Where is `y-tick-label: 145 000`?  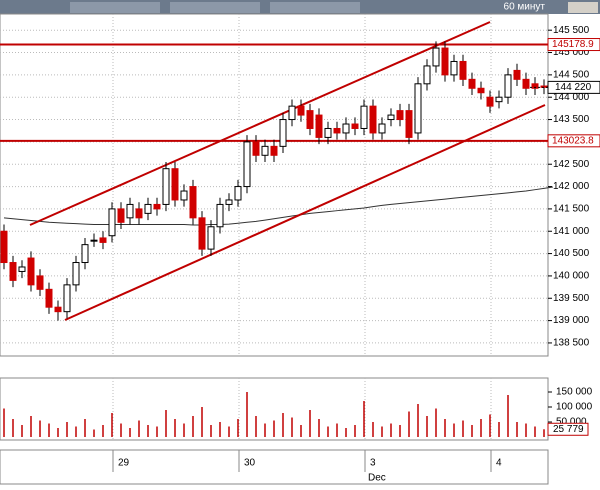 y-tick-label: 145 000 is located at coordinates (571, 52).